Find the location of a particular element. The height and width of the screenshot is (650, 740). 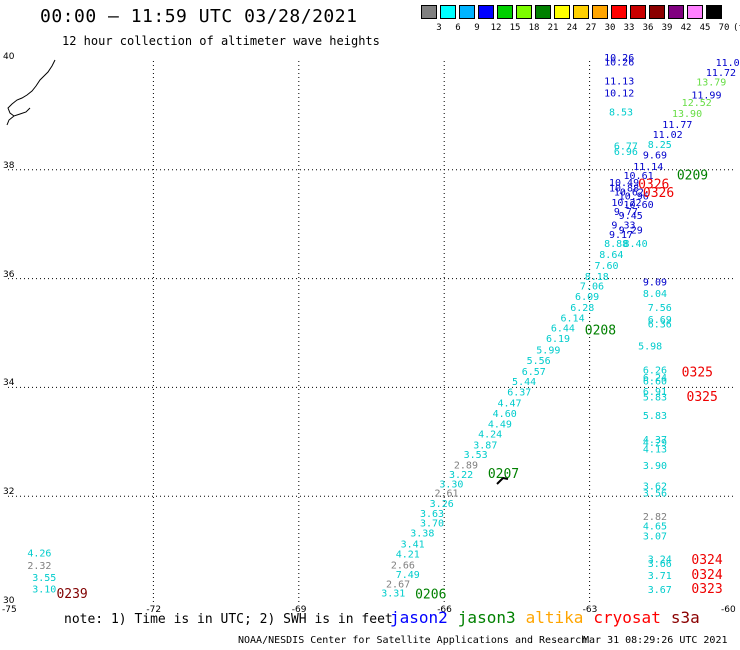

wave-height-value: 12.52 is located at coordinates (697, 103).